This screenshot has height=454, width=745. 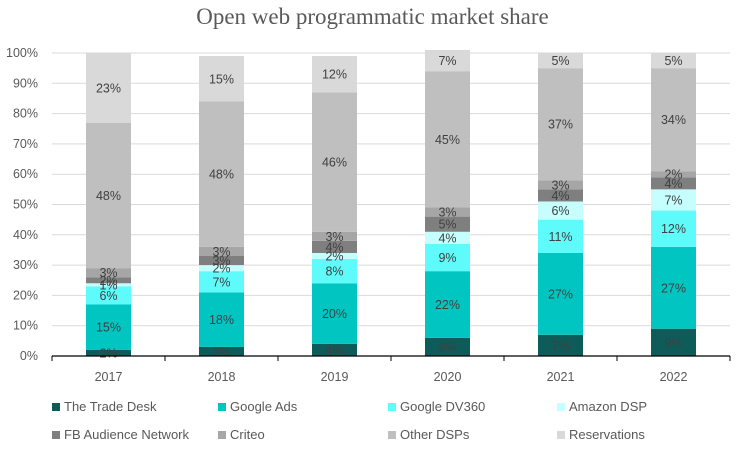 I want to click on data-label: 18%, so click(x=221, y=320).